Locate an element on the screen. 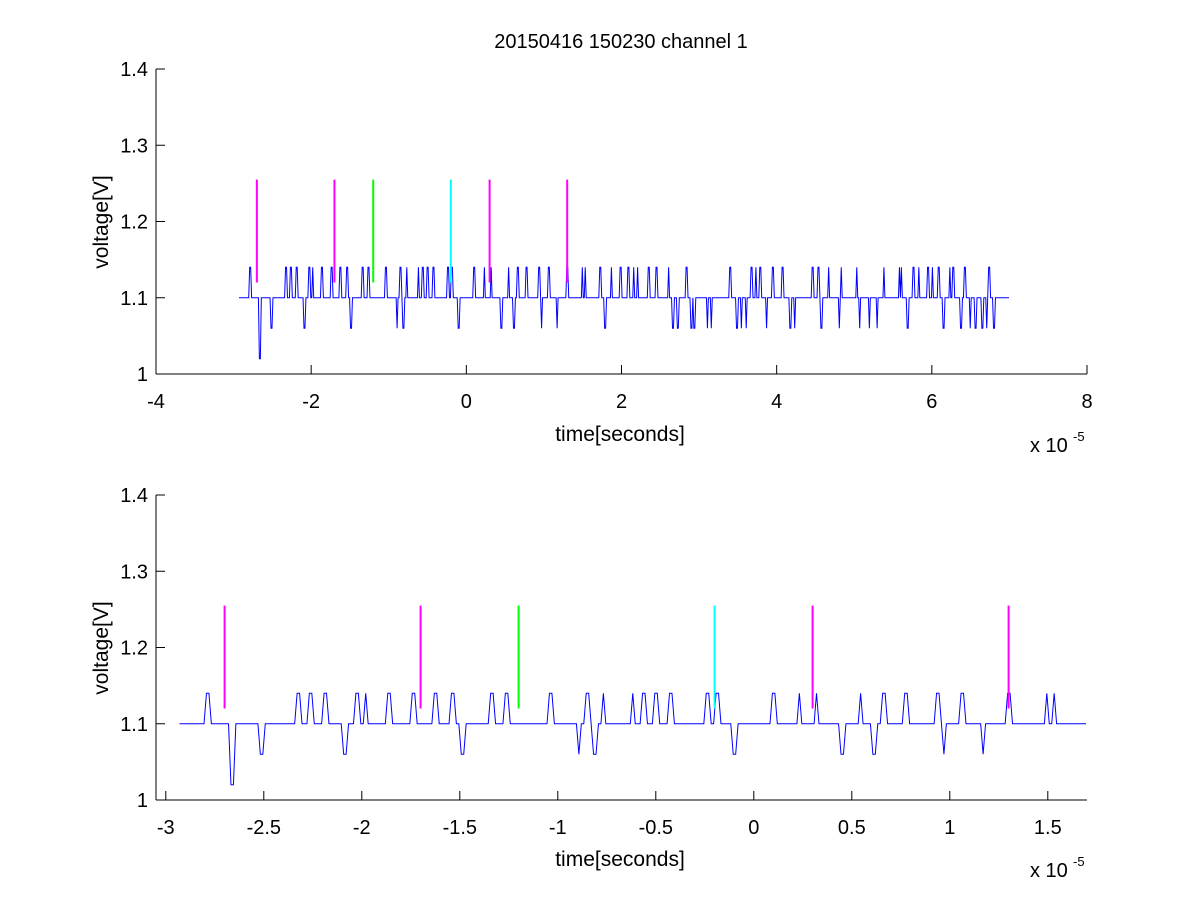 Image resolution: width=1200 pixels, height=901 pixels. chart-title: 20150416 150230 channel 1 is located at coordinates (621, 42).